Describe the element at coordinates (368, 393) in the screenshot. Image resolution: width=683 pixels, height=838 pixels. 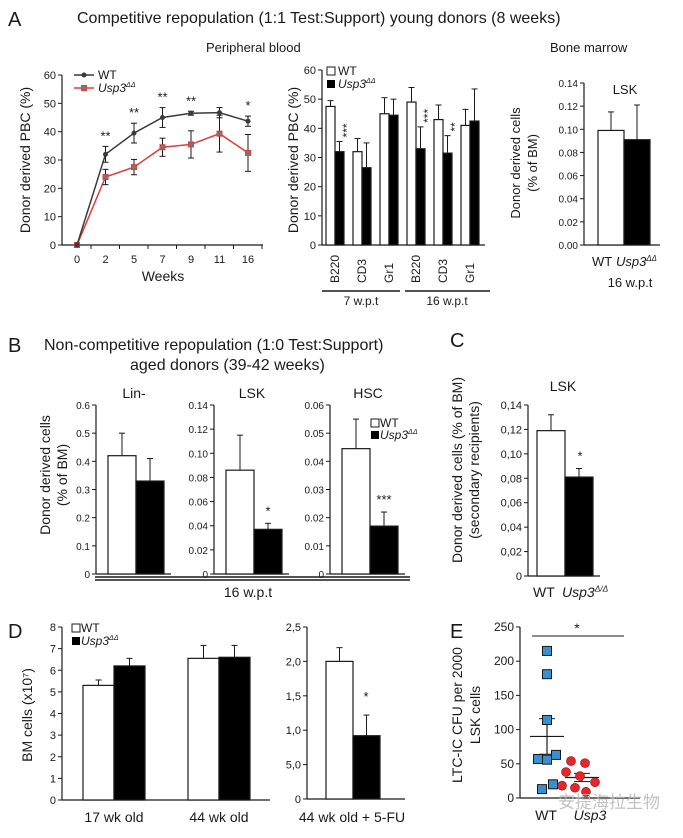
I see `chart-title: HSC` at that location.